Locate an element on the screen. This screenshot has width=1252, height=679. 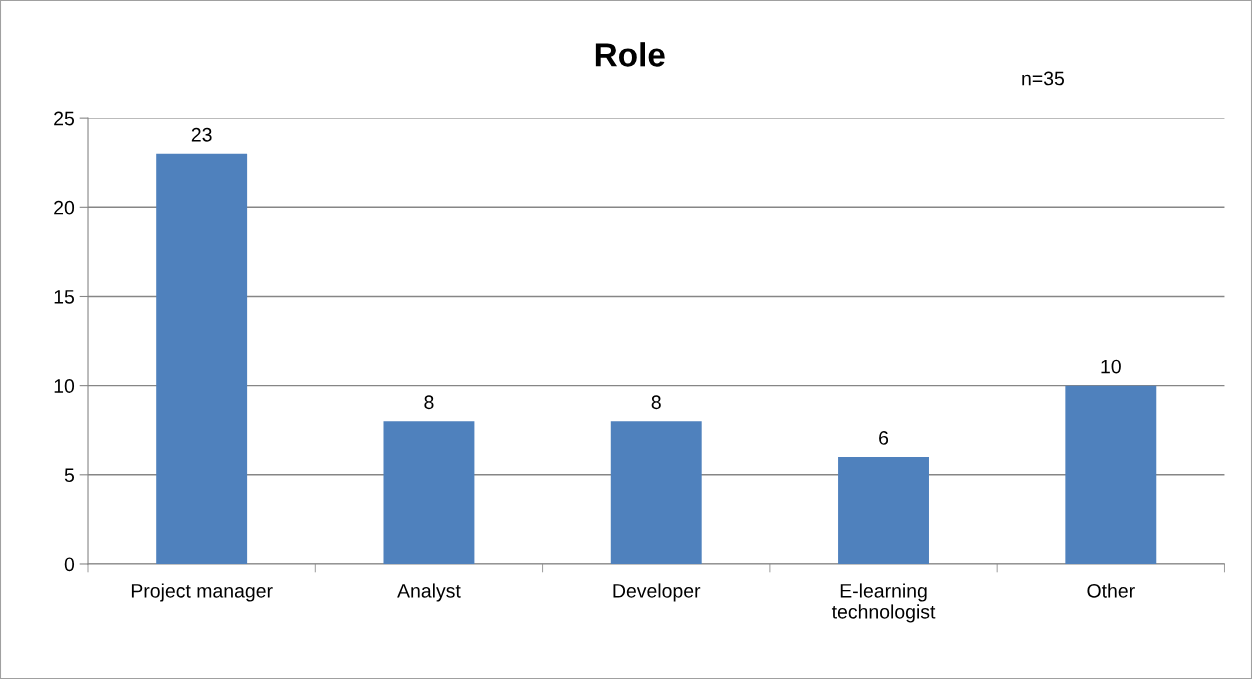
y-tick-label: 20 is located at coordinates (64, 207).